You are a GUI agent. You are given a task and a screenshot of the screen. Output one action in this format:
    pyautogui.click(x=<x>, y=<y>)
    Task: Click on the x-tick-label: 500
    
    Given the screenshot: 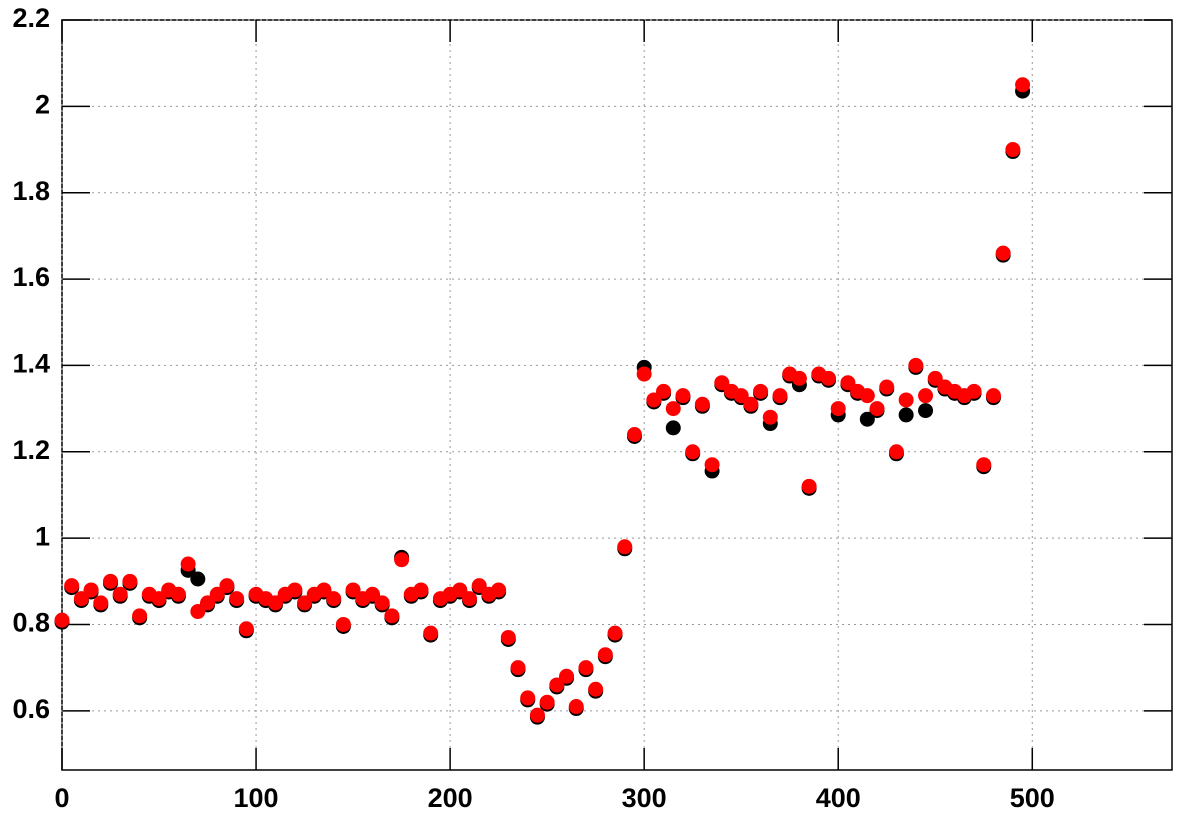 What is the action you would take?
    pyautogui.click(x=1032, y=798)
    